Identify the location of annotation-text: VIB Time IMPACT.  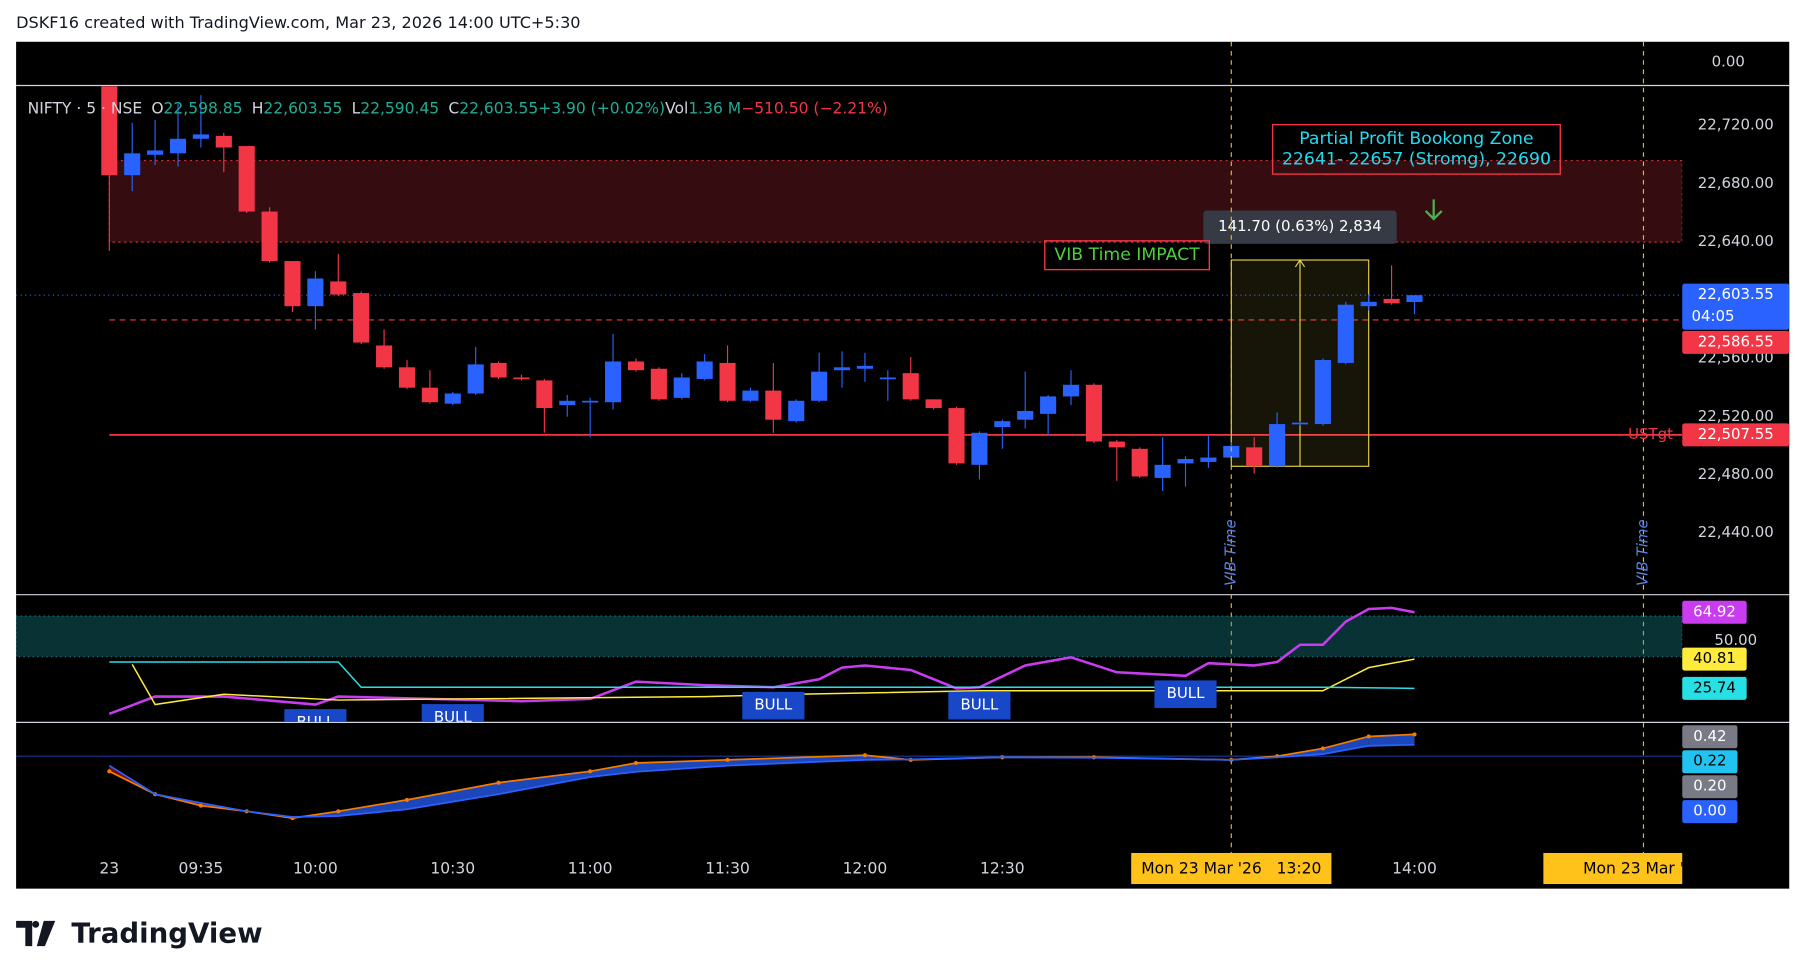
(1127, 255).